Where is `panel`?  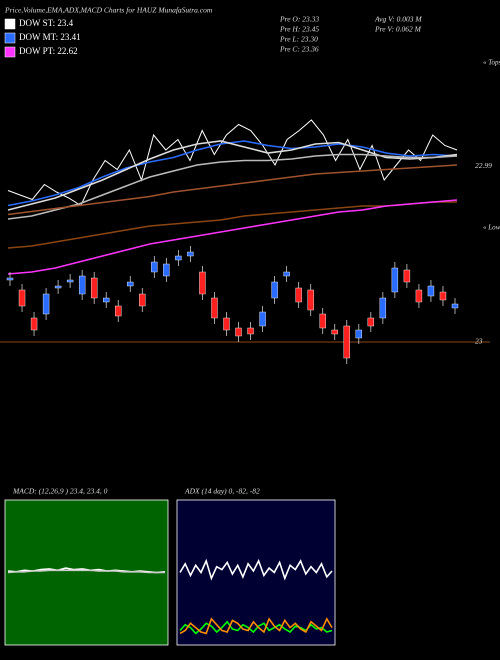
panel is located at coordinates (256, 572).